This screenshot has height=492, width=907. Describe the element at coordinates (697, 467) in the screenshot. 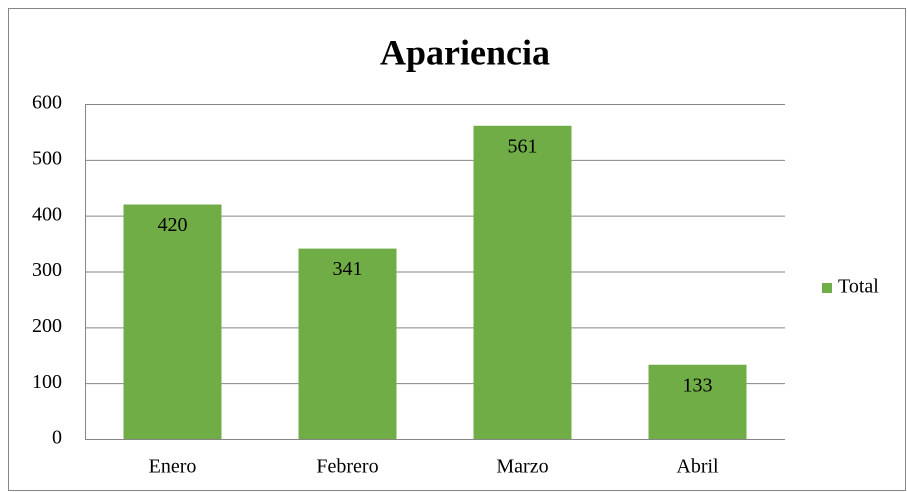

I see `x-tick-label: Abril` at that location.